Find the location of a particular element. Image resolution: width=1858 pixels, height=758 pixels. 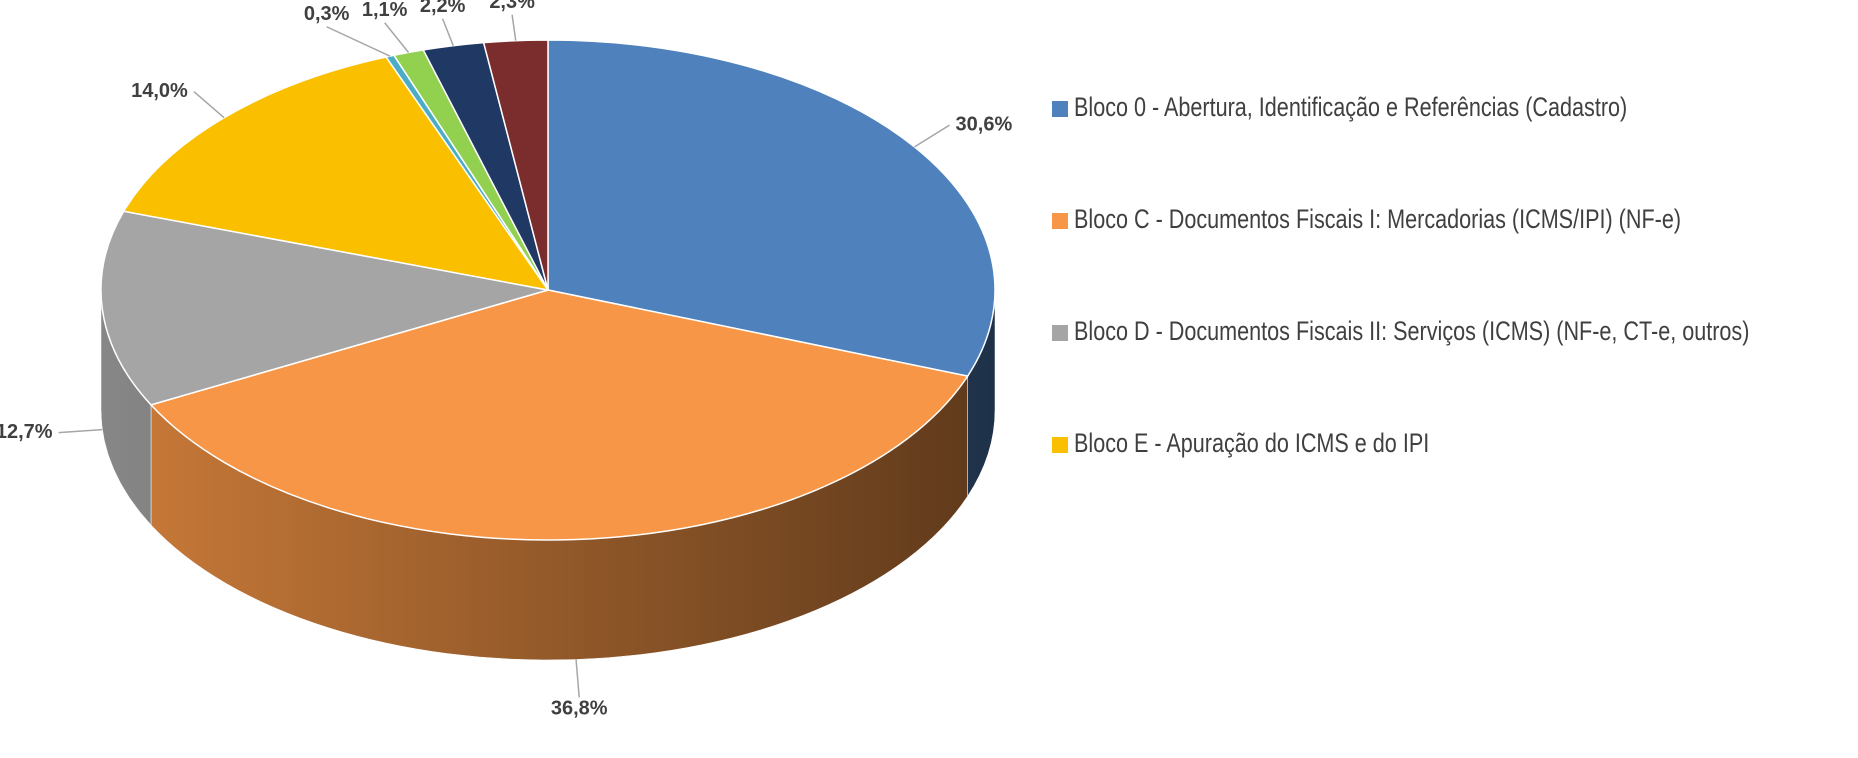

data-label: 36,8% is located at coordinates (579, 709).